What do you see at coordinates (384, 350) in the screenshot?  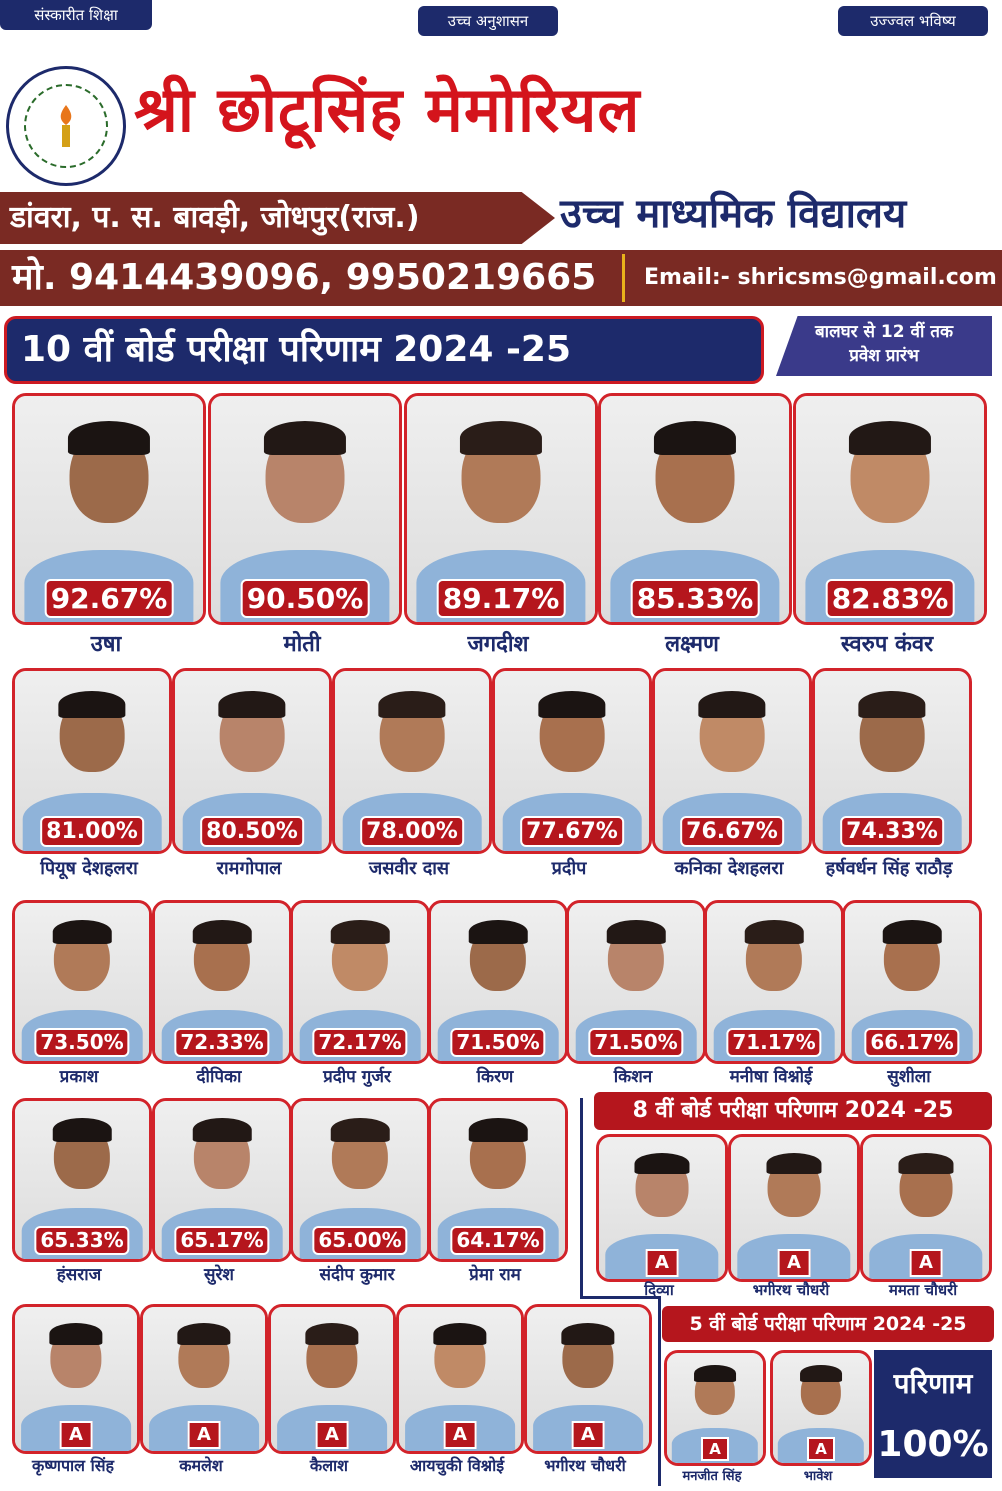 I see `class10-result-banner: 10 वीं बोर्ड परीक्षा परिणाम 2024 -25` at bounding box center [384, 350].